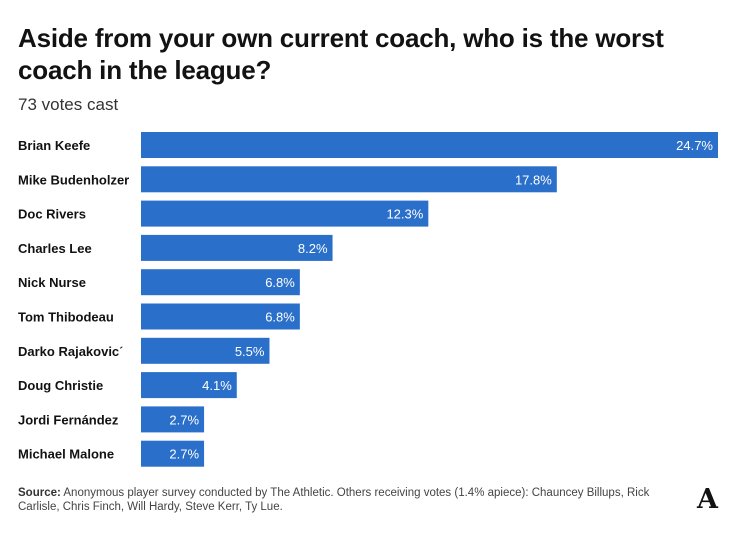  I want to click on category-label: Jordi Fernández, so click(68, 419).